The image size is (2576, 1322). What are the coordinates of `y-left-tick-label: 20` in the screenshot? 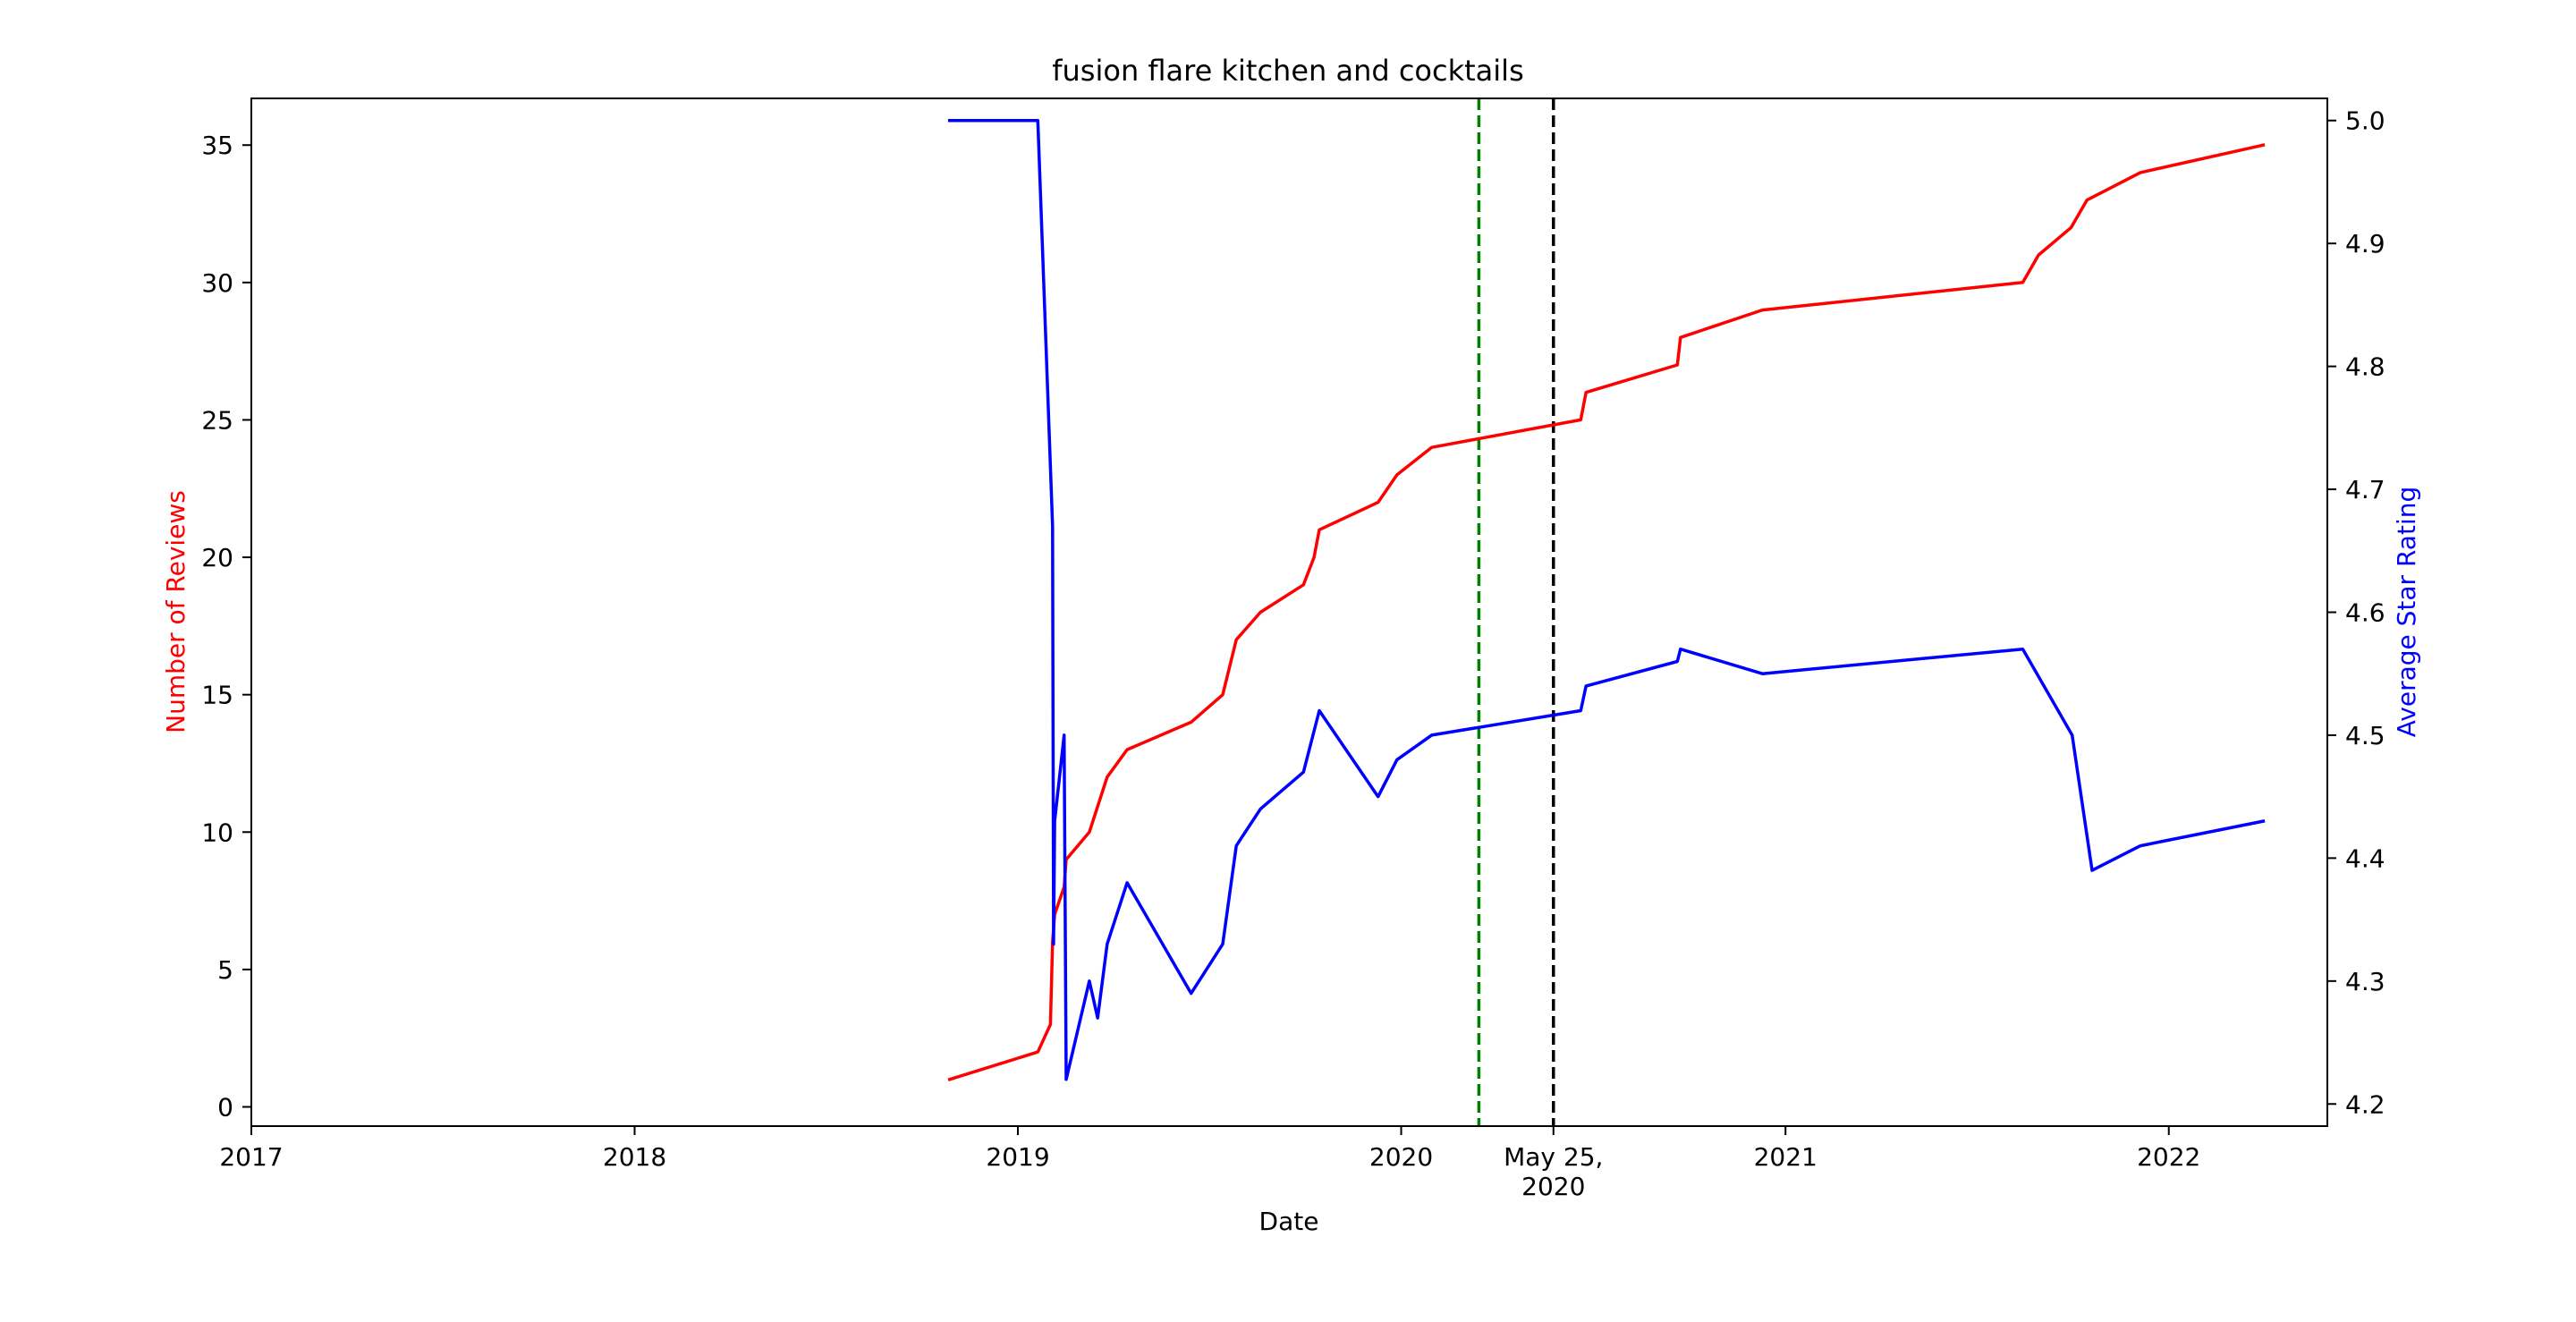 It's located at (217, 557).